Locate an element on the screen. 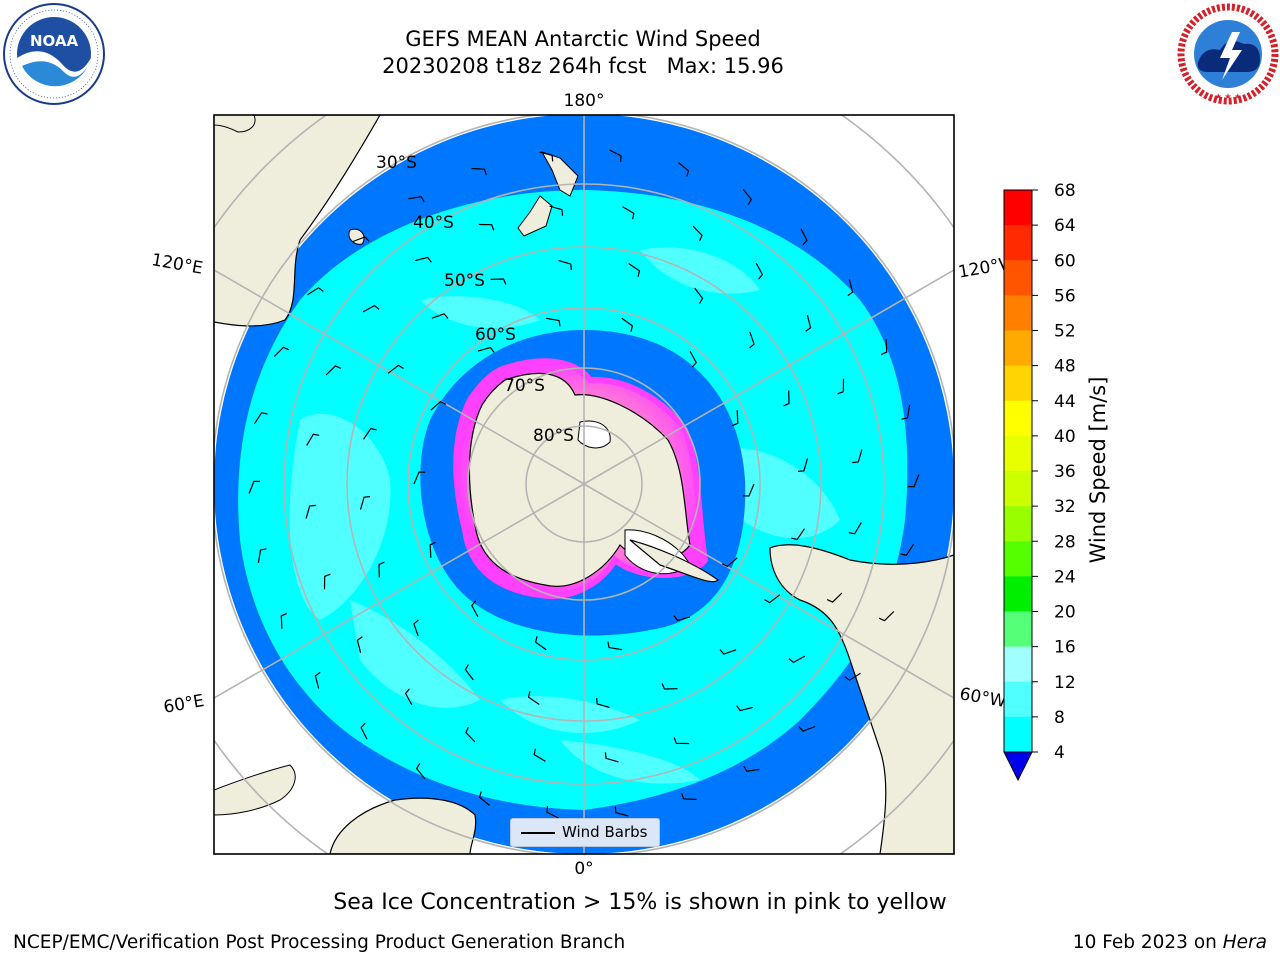 This screenshot has height=960, width=1280. colorbar: 68 64 60 56 52 48 44 40 36 32 28 24 20 16 12 8 4 is located at coordinates (1039, 481).